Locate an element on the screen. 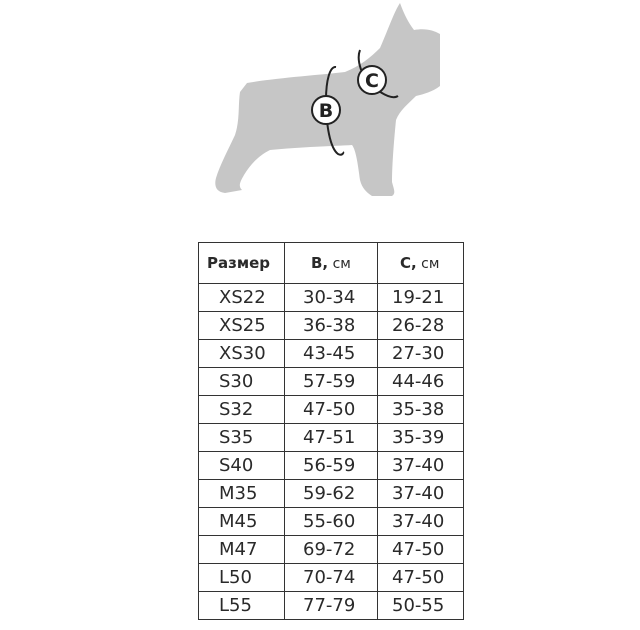 The height and width of the screenshot is (630, 640). cell-b: 55-60 is located at coordinates (331, 521).